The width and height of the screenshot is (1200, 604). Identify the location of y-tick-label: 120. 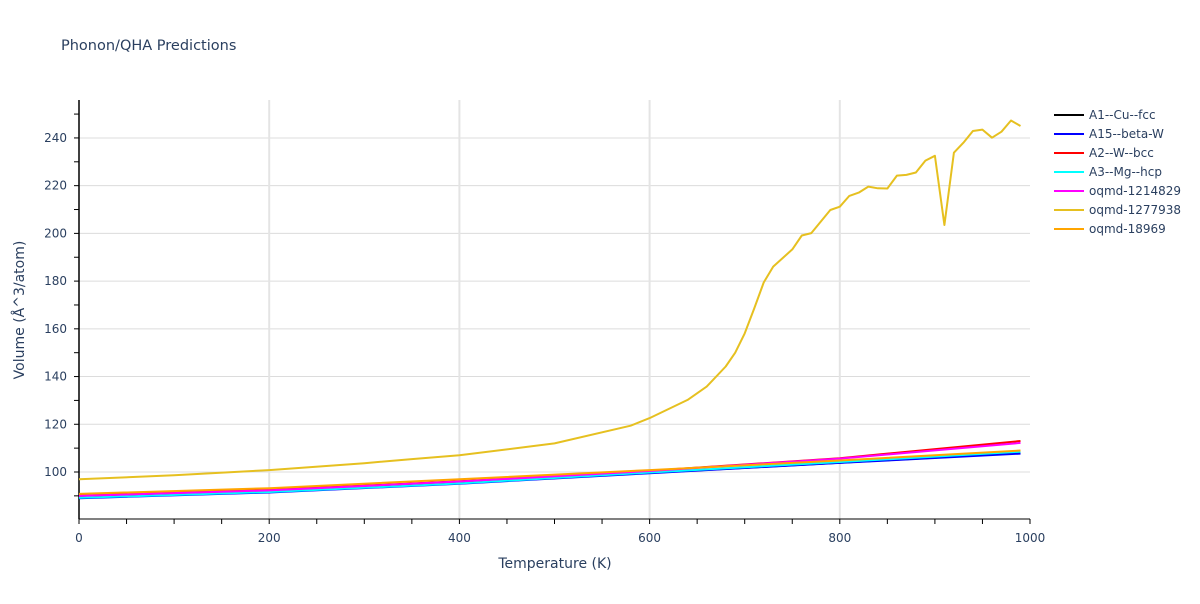
(55, 424).